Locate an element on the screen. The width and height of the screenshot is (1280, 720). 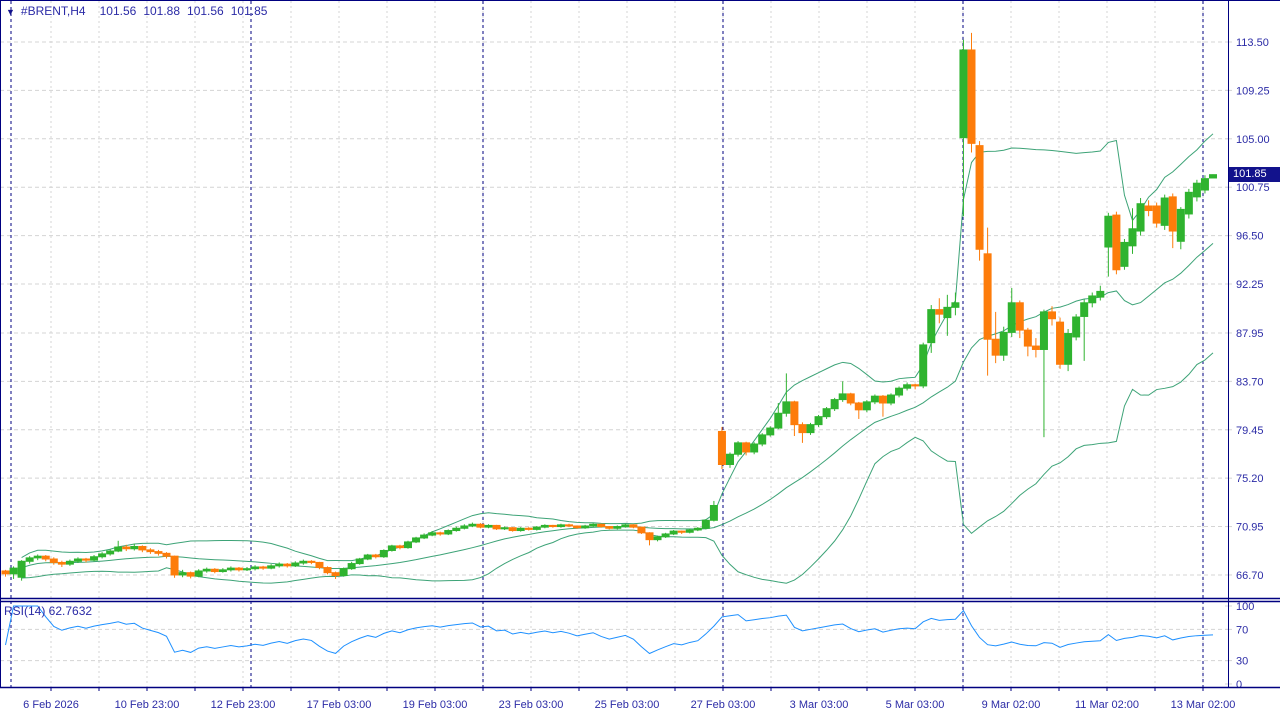
time-axis-label: 27 Feb 03:00 is located at coordinates (723, 705).